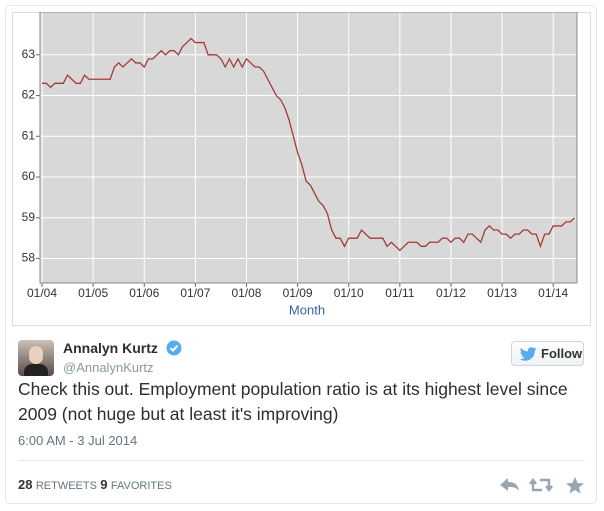 Image resolution: width=604 pixels, height=511 pixels. Describe the element at coordinates (141, 486) in the screenshot. I see `favorite-label: FAVORITES` at that location.